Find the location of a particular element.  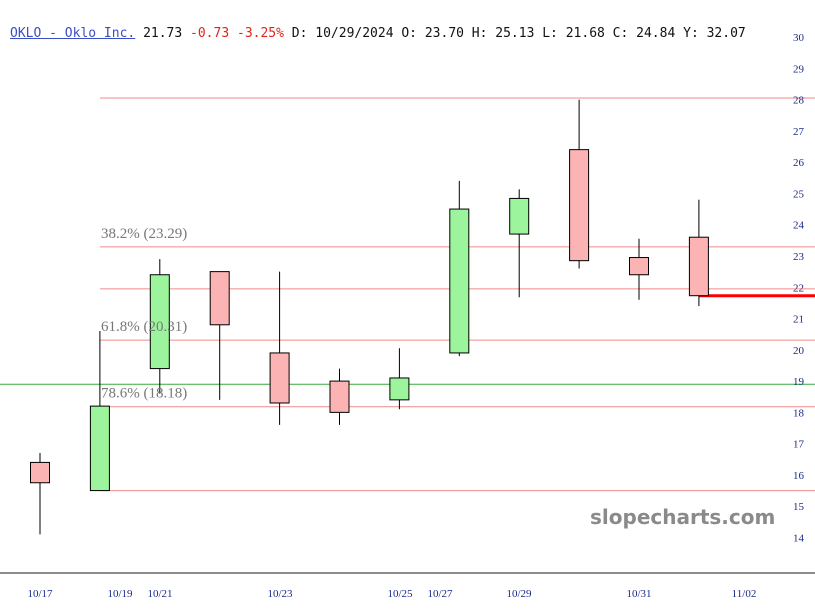

x-tick-label: 10/25 is located at coordinates (400, 594).